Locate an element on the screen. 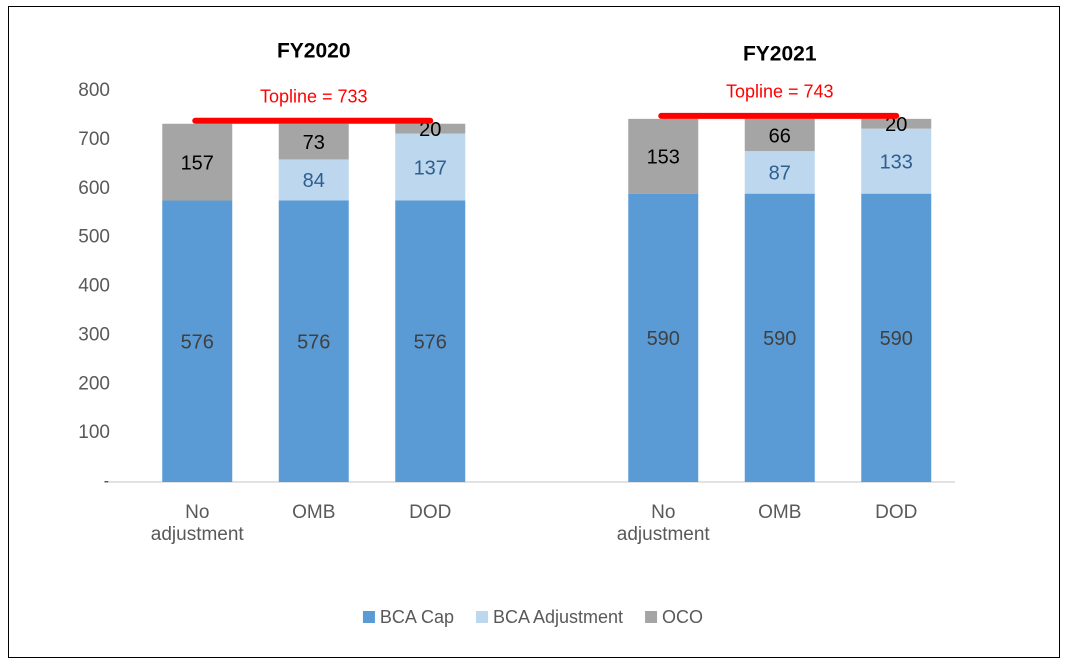 This screenshot has height=667, width=1068. data-label: 66 is located at coordinates (780, 136).